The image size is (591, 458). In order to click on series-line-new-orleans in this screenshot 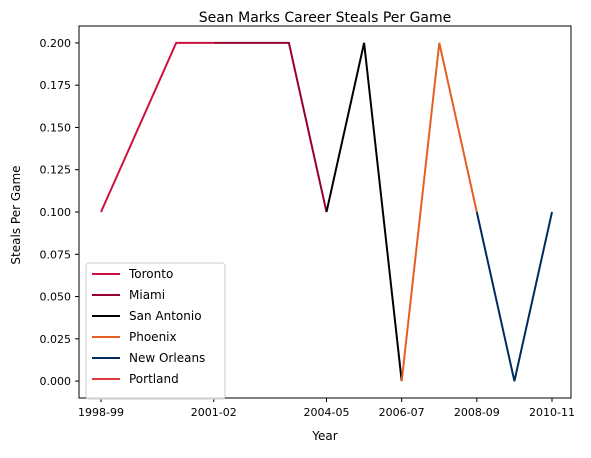, I will do `click(514, 296)`.